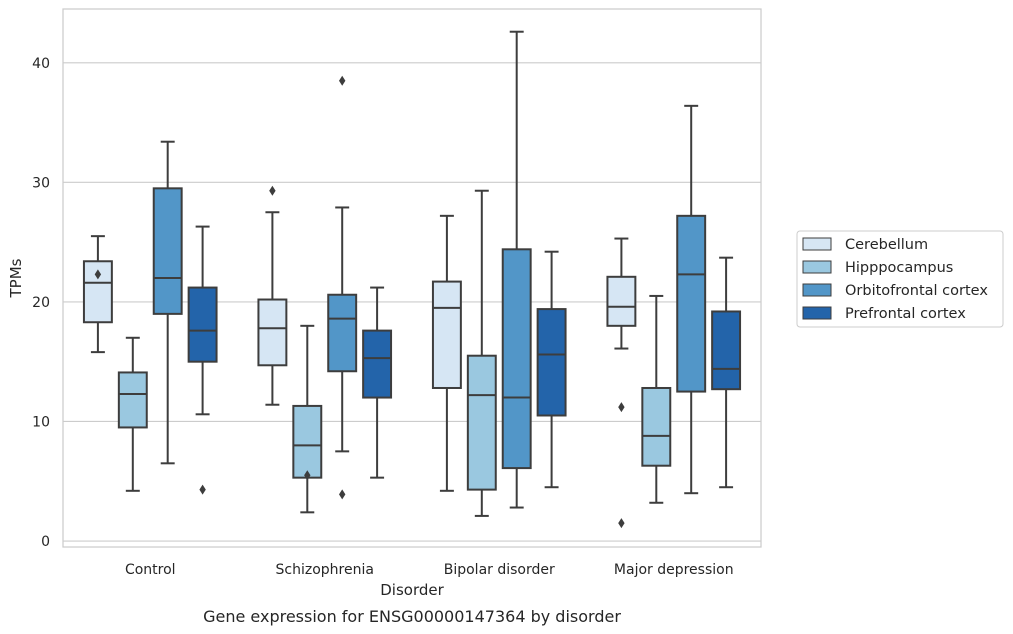 The height and width of the screenshot is (634, 1013). I want to click on legend-item: Hipppocampus, so click(877, 268).